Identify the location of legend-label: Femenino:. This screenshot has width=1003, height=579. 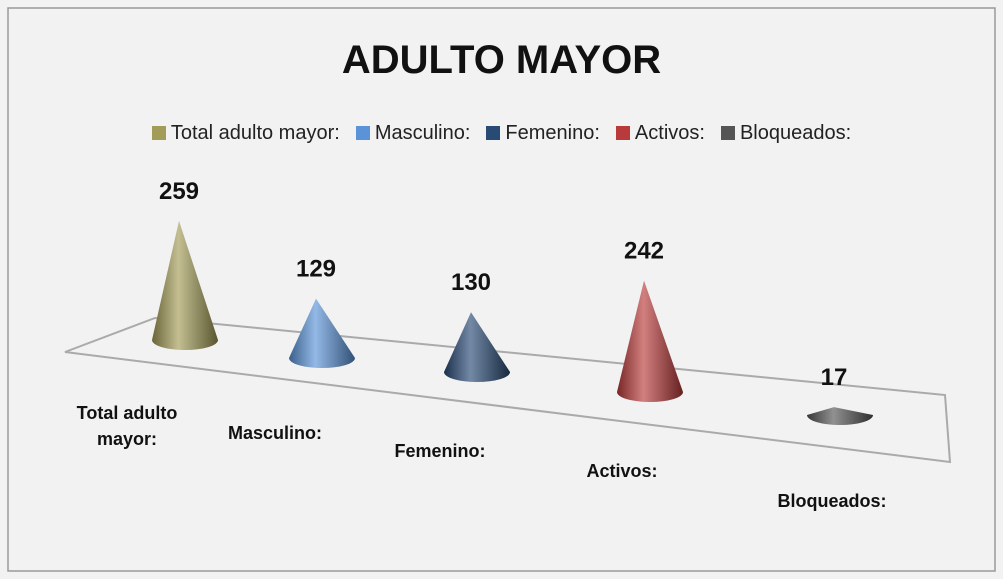
(552, 133).